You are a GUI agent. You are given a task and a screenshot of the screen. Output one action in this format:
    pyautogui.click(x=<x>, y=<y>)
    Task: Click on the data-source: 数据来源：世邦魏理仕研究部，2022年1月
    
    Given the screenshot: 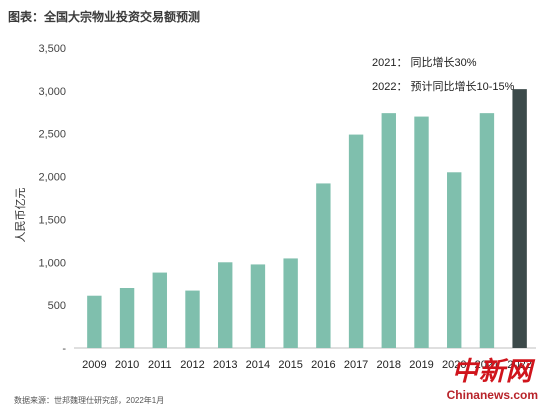 What is the action you would take?
    pyautogui.click(x=89, y=400)
    